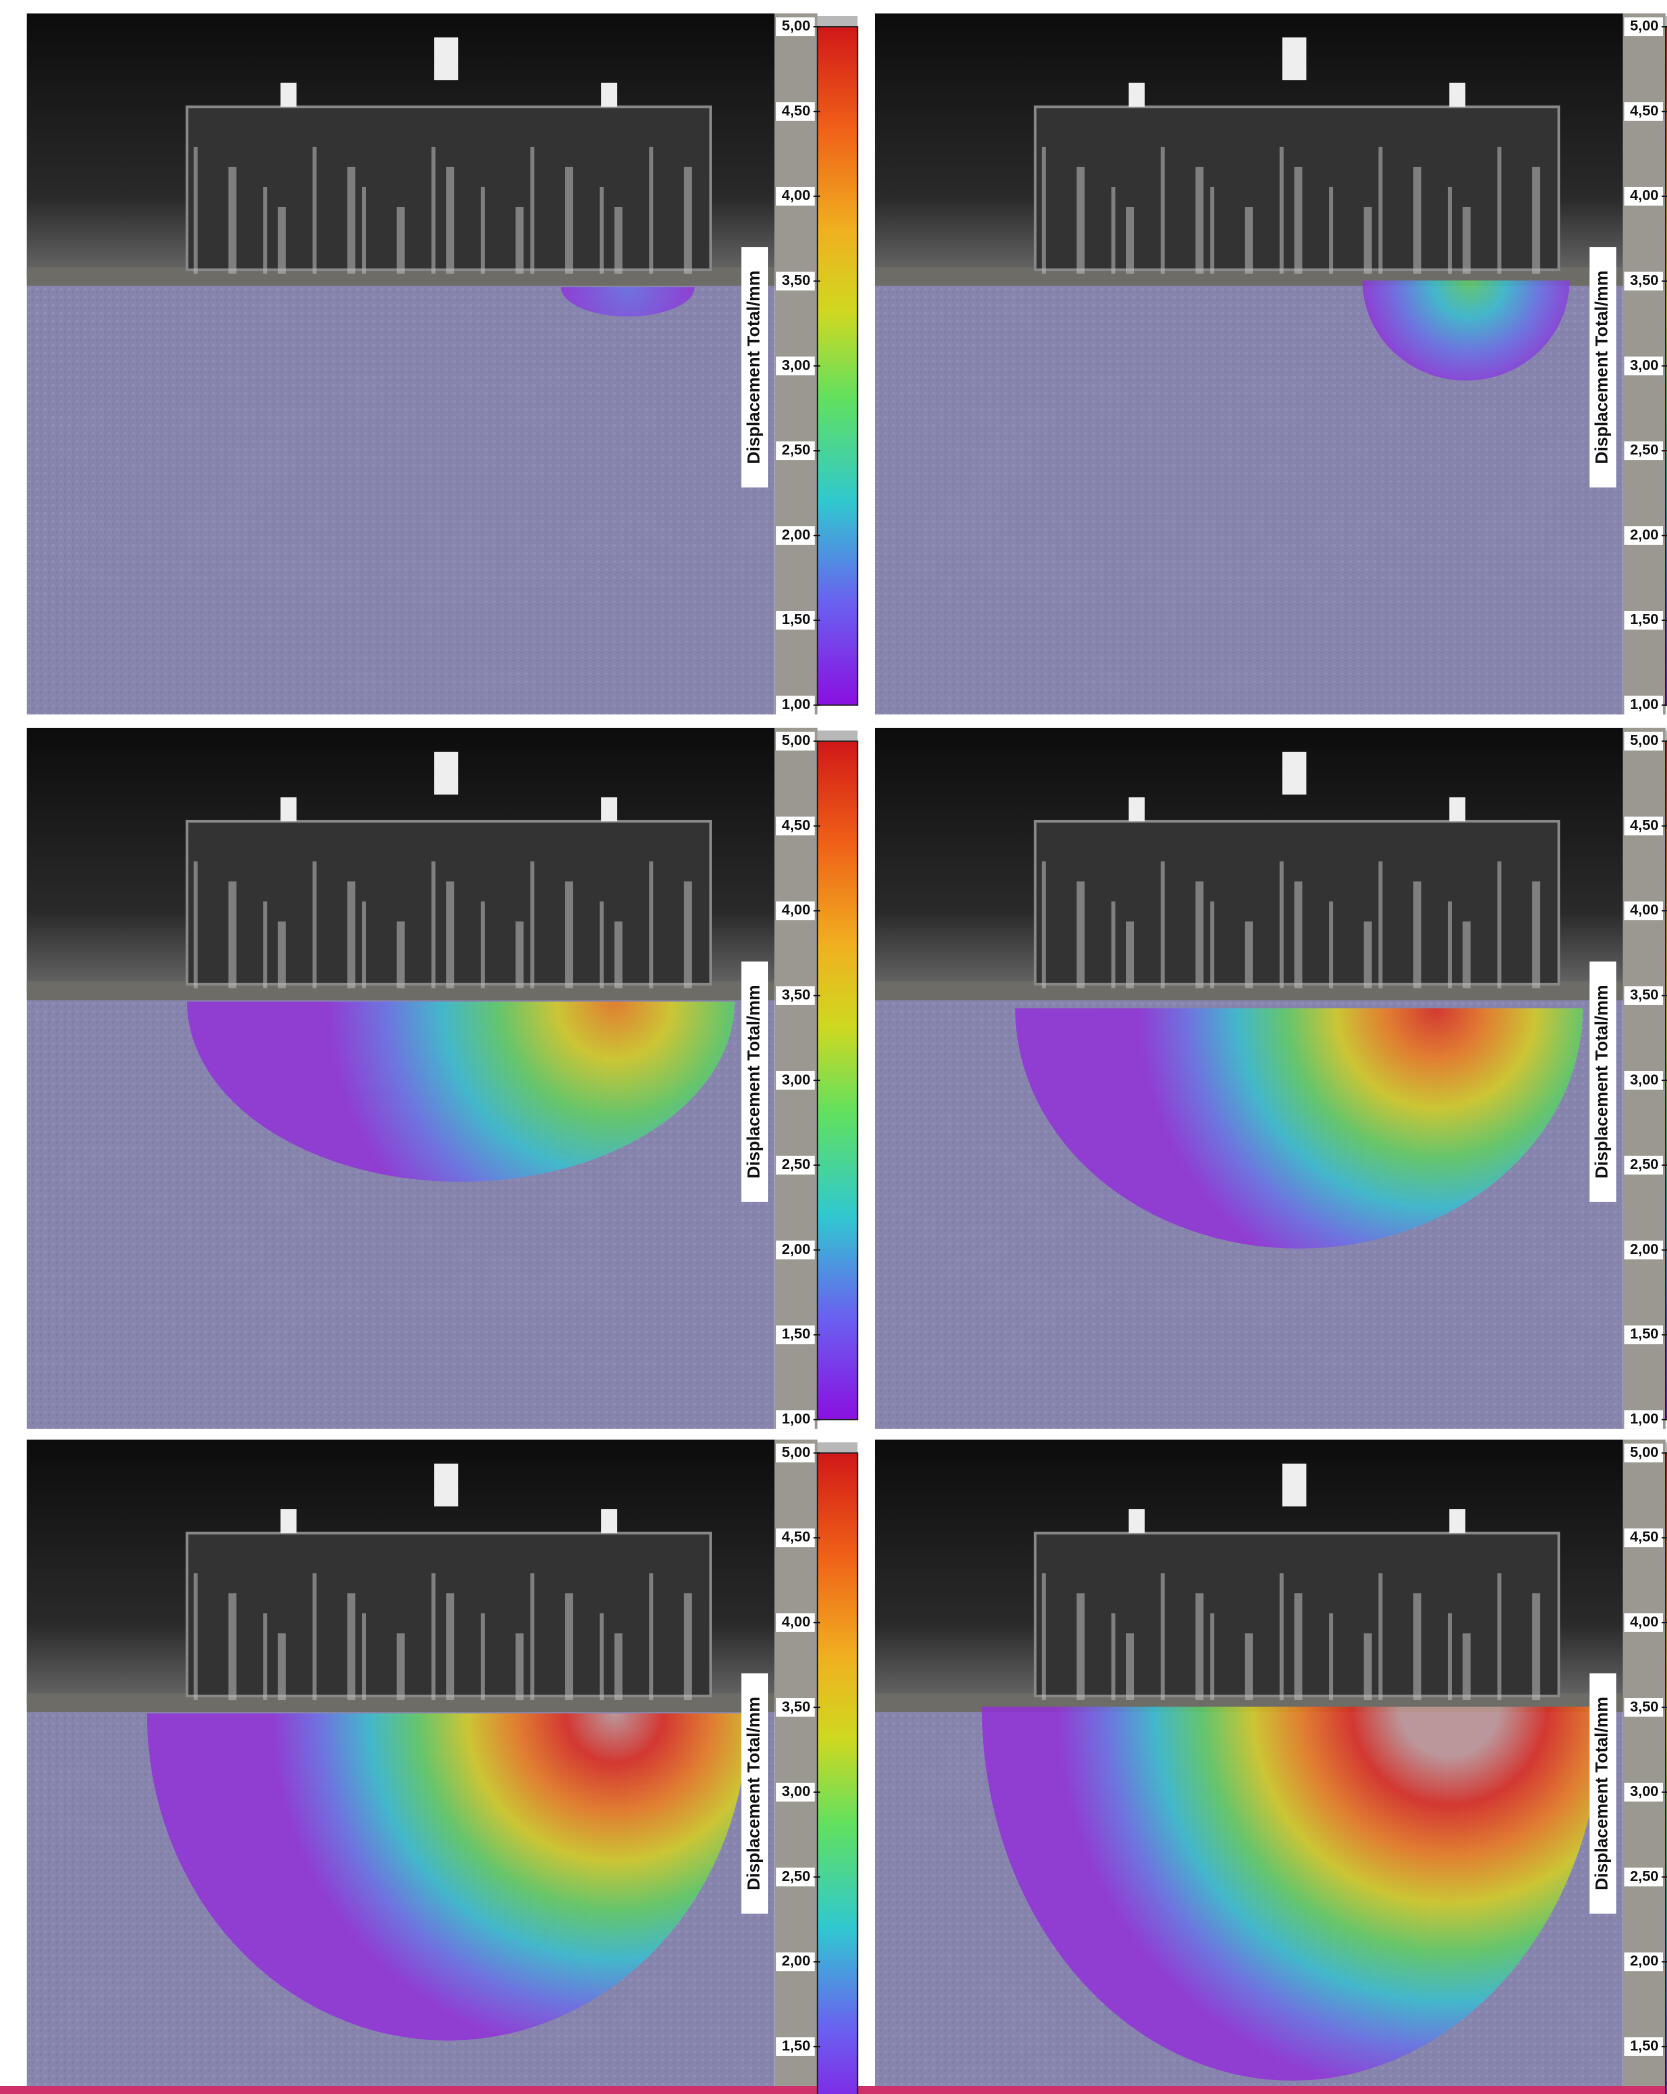  What do you see at coordinates (400, 1703) in the screenshot?
I see `rubble` at bounding box center [400, 1703].